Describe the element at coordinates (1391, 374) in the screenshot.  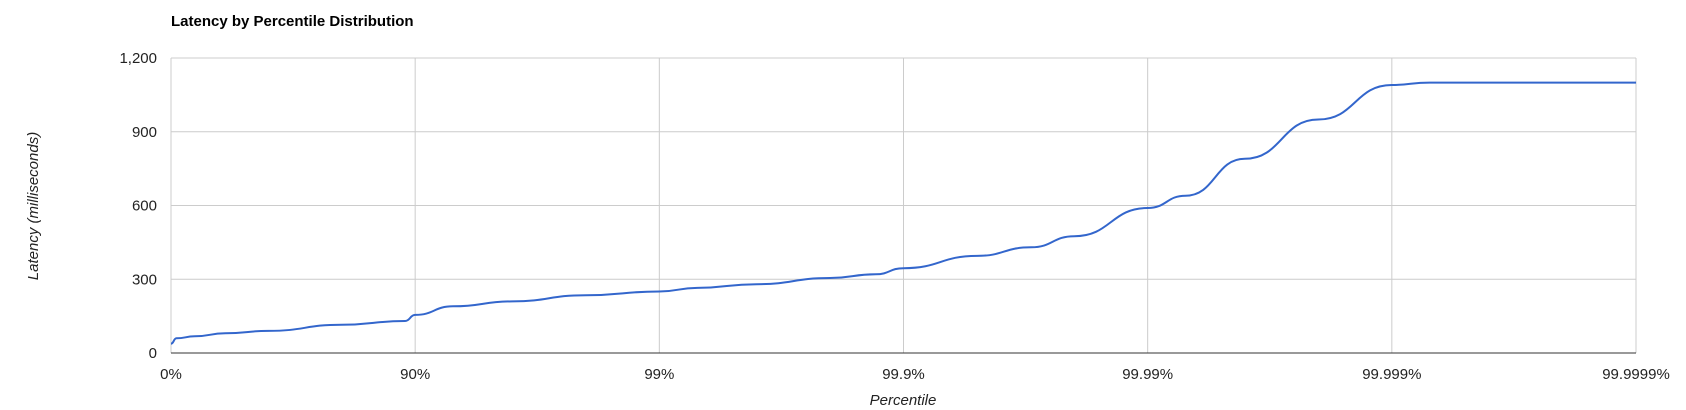
I see `x-tick-label: 99.999%` at that location.